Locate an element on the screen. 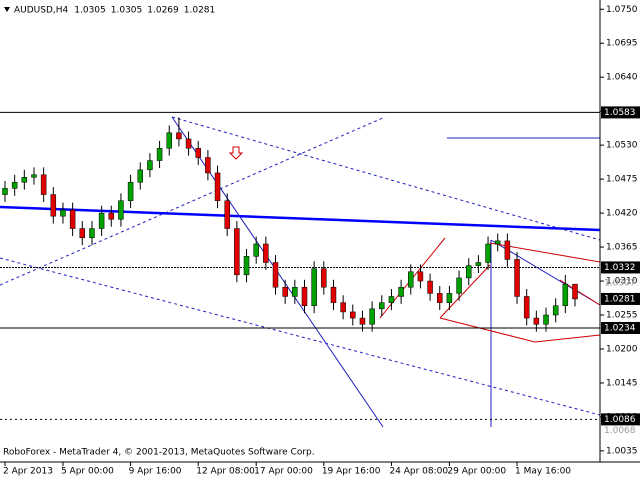 This screenshot has height=480, width=640. level-label: 1.0583 is located at coordinates (620, 113).